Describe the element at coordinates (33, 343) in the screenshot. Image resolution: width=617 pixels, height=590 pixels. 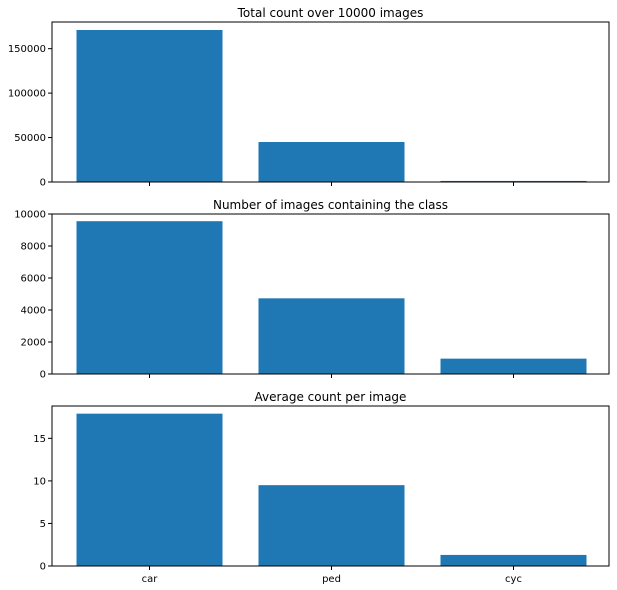
I see `y-tick-label: 2000` at that location.